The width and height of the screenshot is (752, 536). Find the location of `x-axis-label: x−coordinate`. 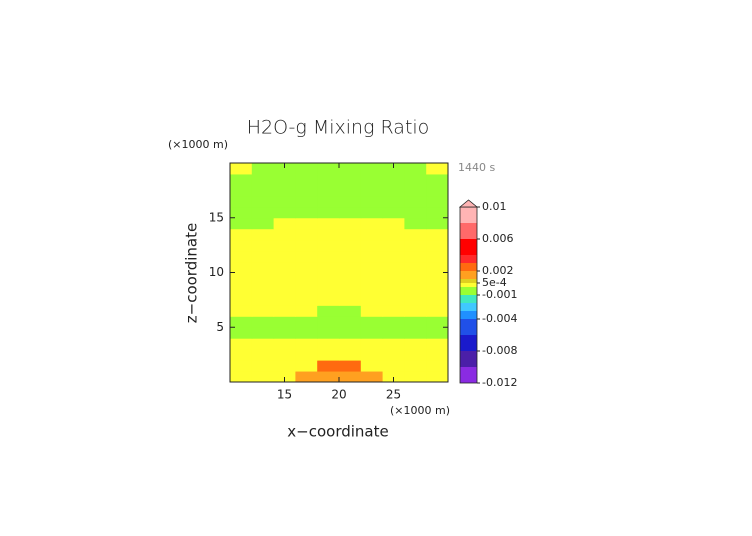

x-axis-label: x−coordinate is located at coordinates (337, 432).